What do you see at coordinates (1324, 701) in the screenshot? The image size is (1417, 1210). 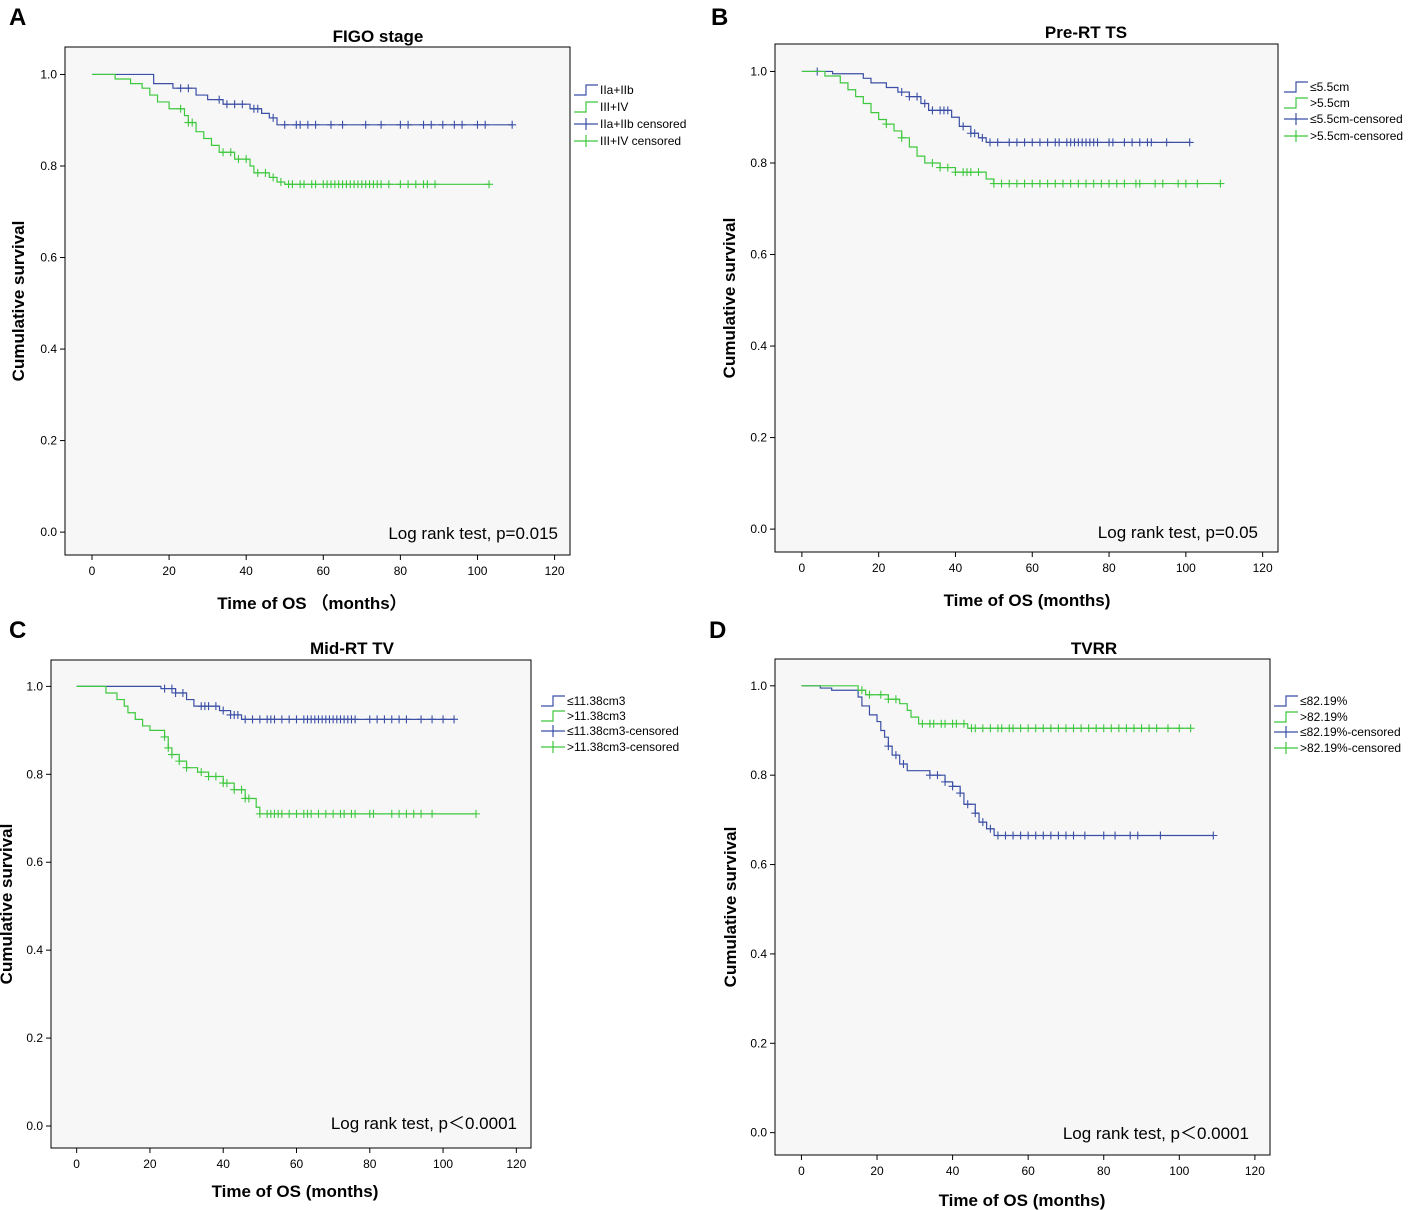 I see `legend-label: ≤82.19%` at bounding box center [1324, 701].